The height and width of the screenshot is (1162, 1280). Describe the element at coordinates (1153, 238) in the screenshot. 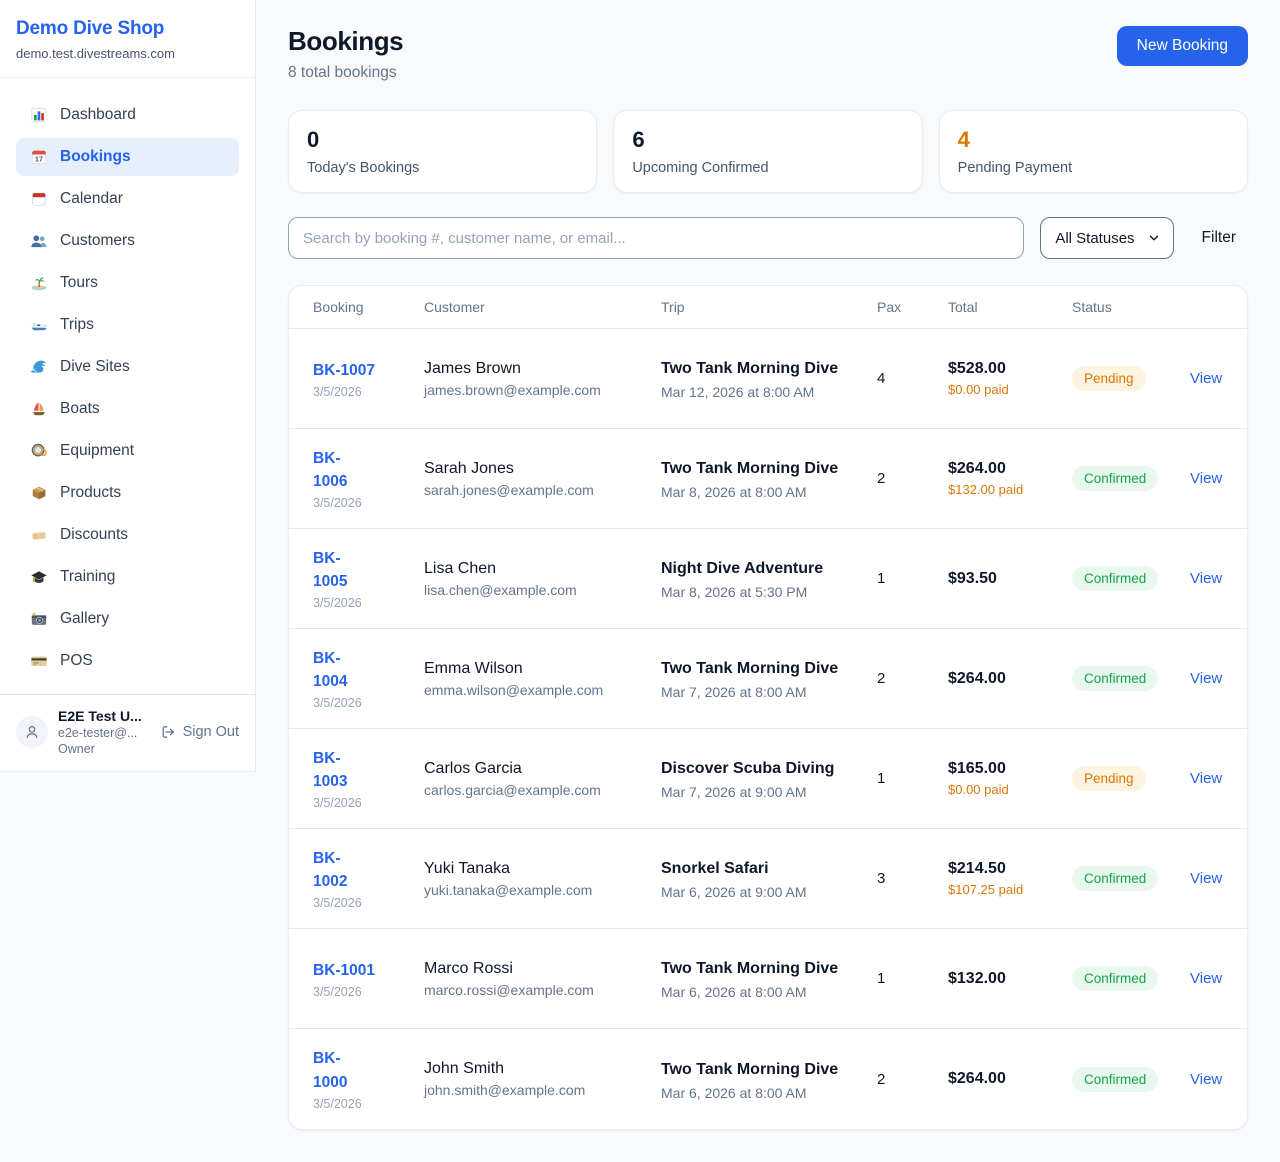

I see `chevron-down-icon` at that location.